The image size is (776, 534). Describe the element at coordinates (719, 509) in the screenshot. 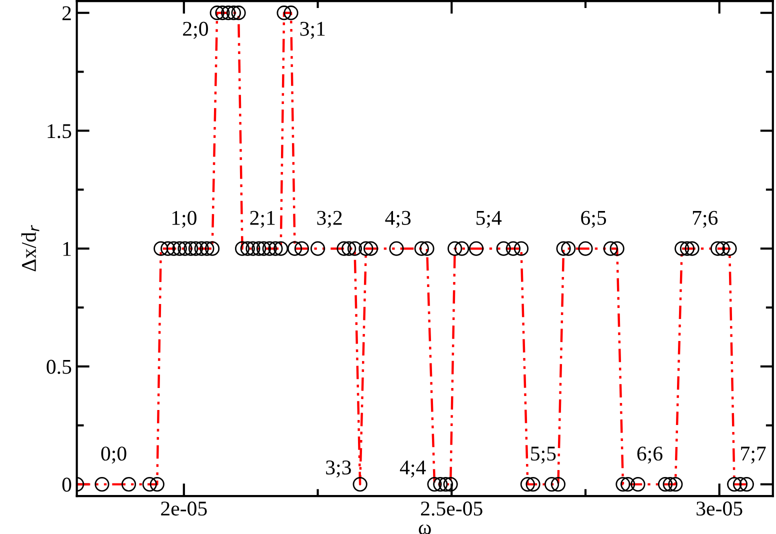

I see `x-tick-label: 3e-05` at that location.